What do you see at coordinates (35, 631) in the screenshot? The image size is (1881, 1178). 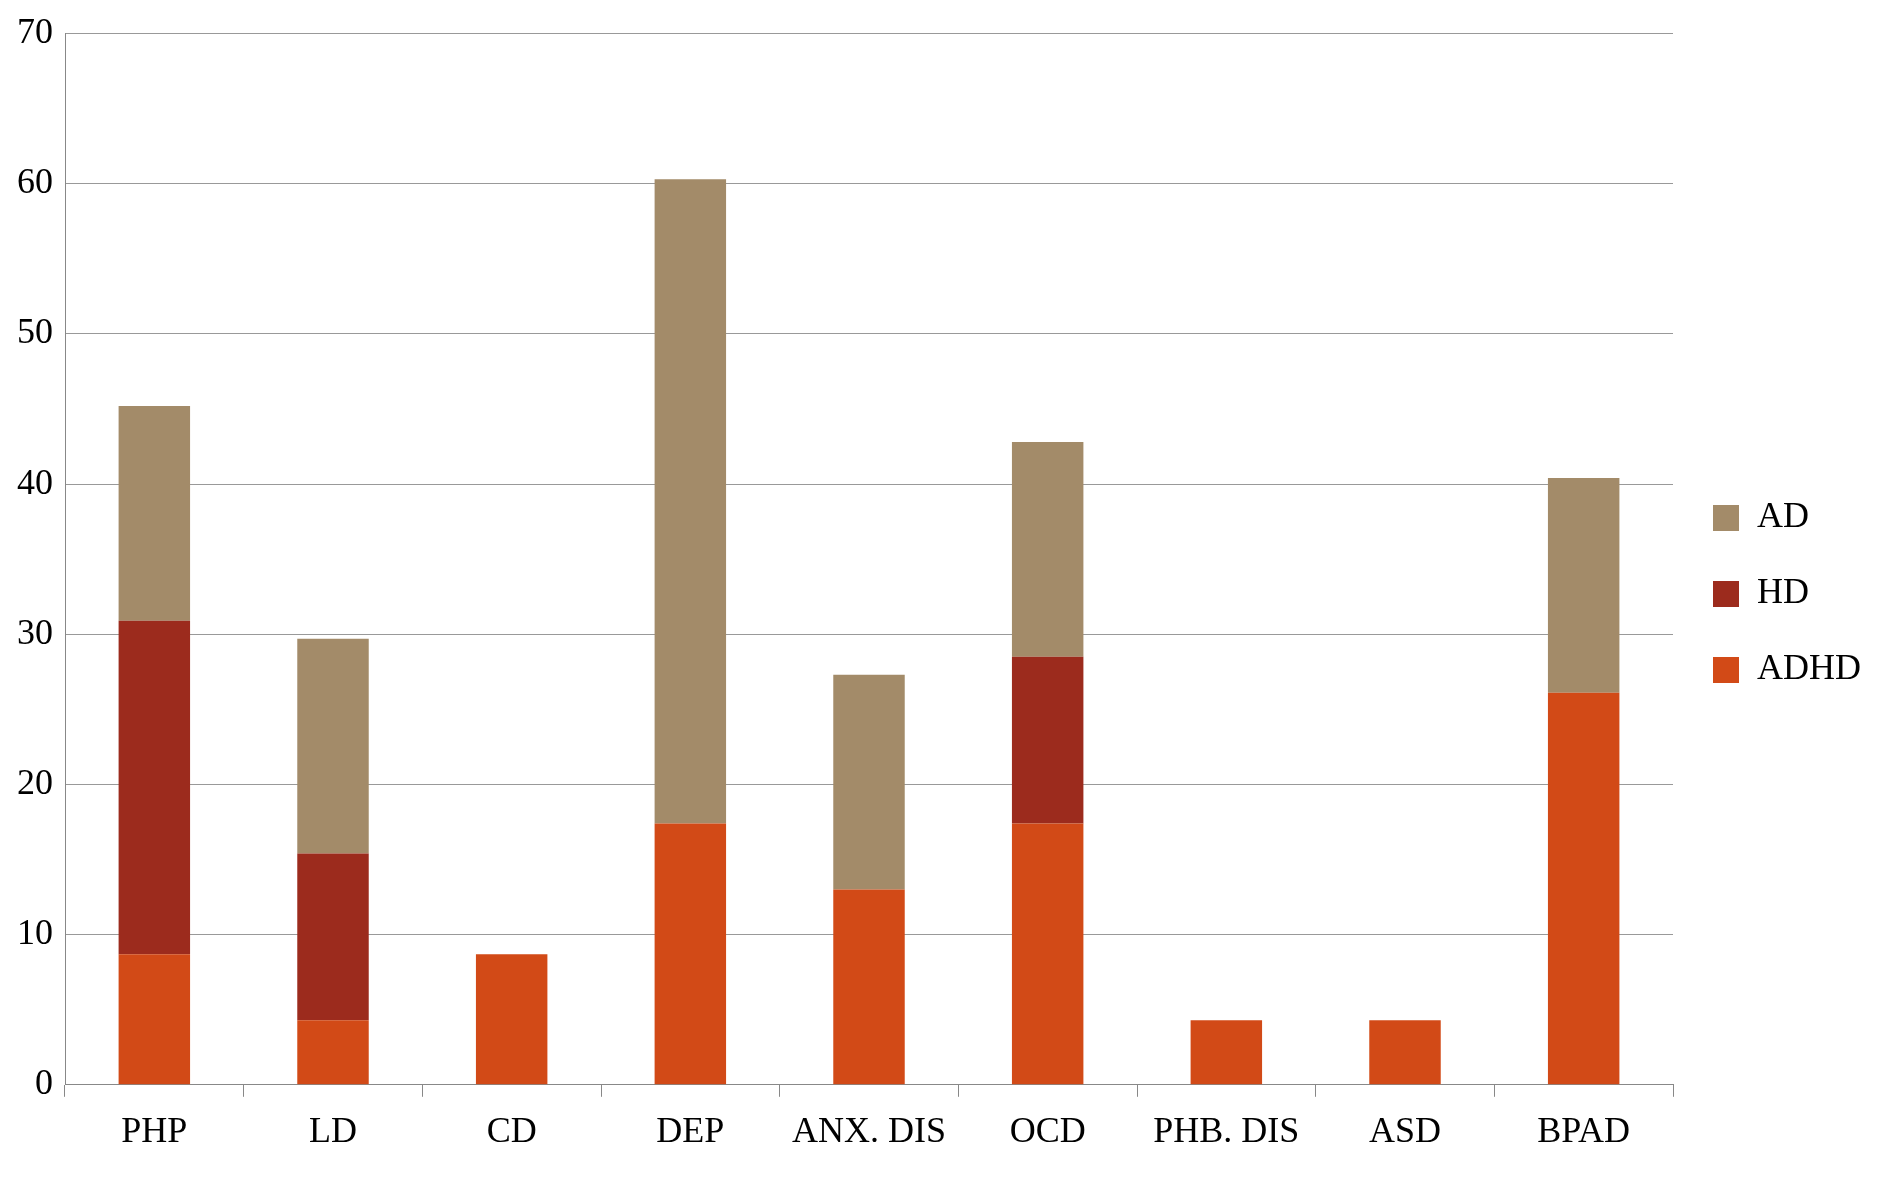 I see `y-tick-label: 30` at bounding box center [35, 631].